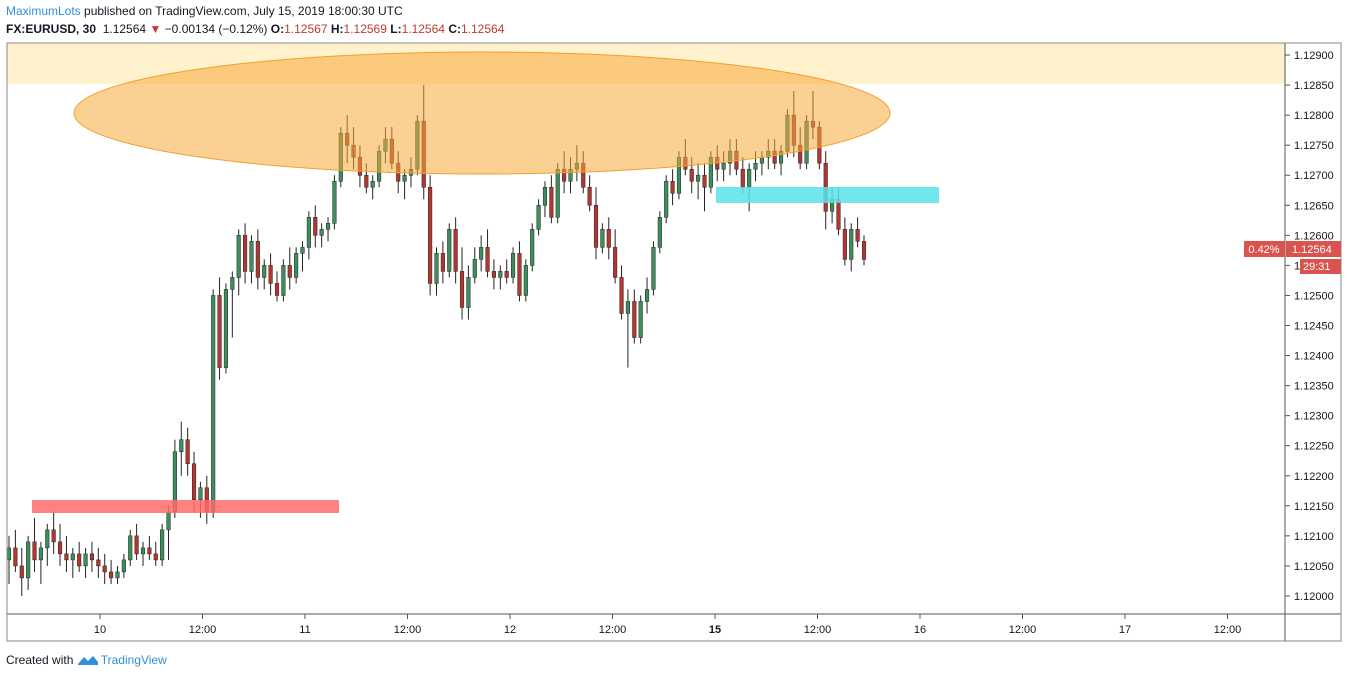 The image size is (1348, 678). I want to click on y-tick-label: 1.12200, so click(1314, 477).